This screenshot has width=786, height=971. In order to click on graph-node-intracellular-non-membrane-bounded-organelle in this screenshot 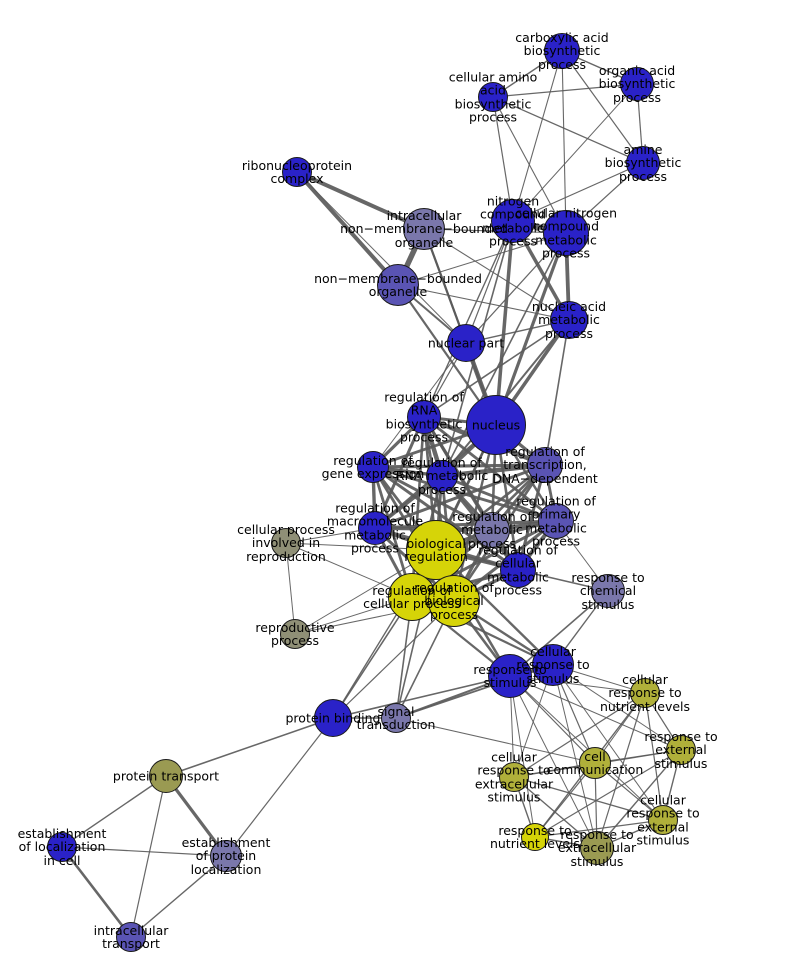, I will do `click(424, 229)`.